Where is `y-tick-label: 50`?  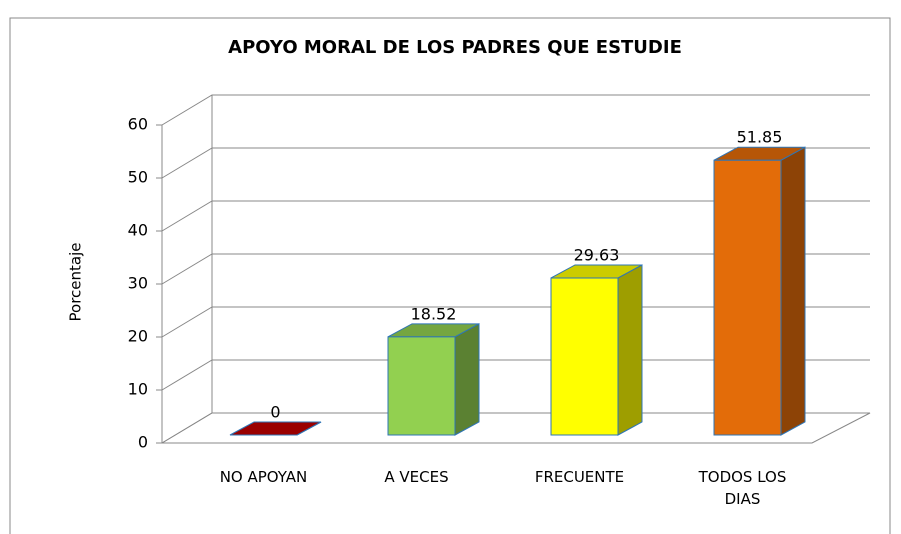
y-tick-label: 50 is located at coordinates (138, 177).